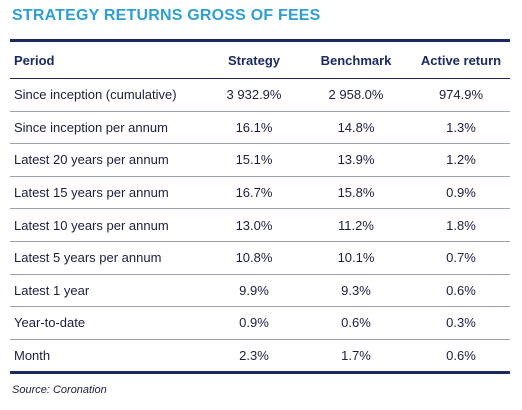 Image resolution: width=522 pixels, height=410 pixels. What do you see at coordinates (356, 193) in the screenshot?
I see `benchmark-cell: 15.8%` at bounding box center [356, 193].